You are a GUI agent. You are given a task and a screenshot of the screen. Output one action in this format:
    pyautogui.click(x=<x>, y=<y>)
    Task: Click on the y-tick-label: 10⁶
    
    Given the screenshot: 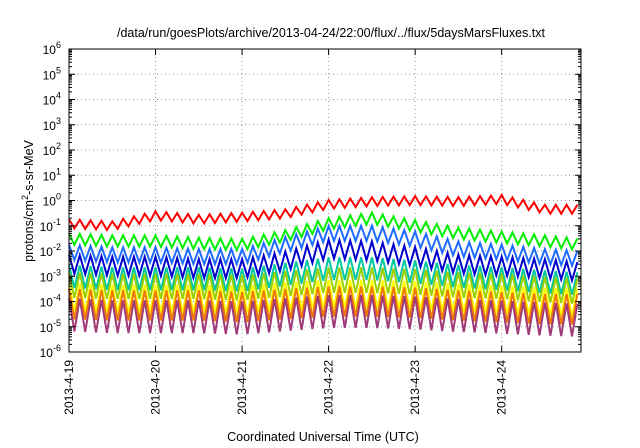 What is the action you would take?
    pyautogui.click(x=52, y=48)
    